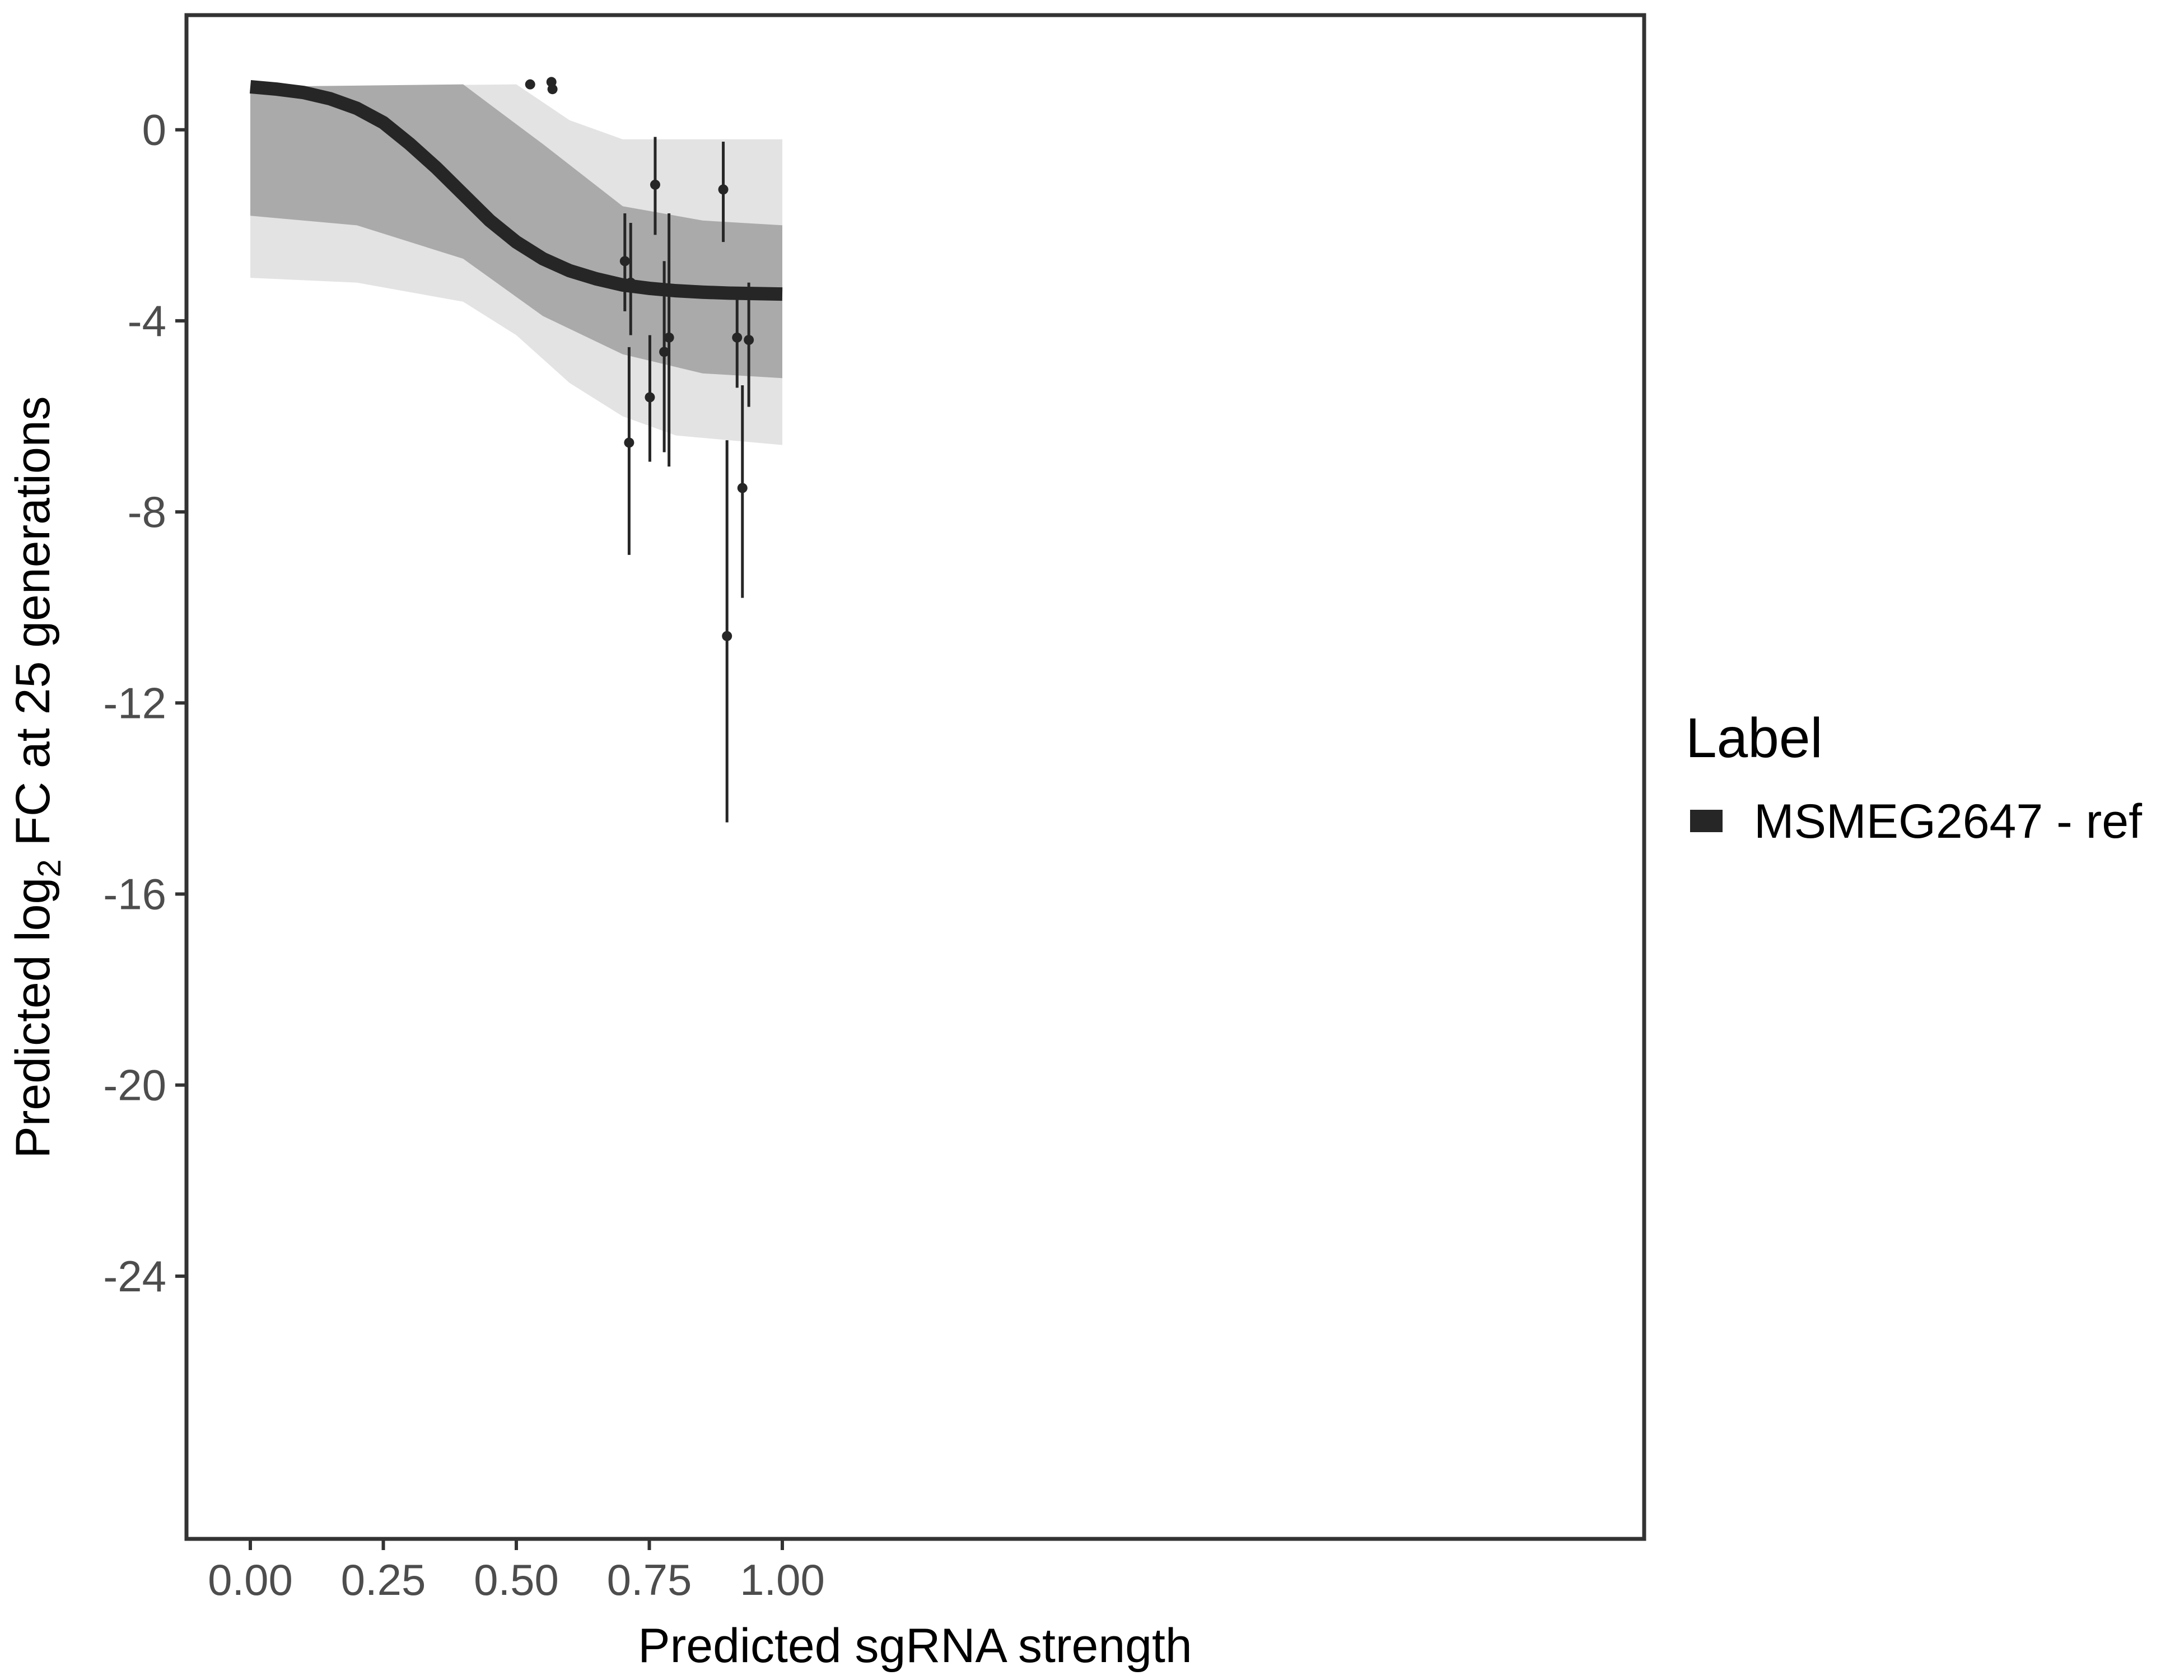 This screenshot has width=2184, height=1680. Describe the element at coordinates (251, 1580) in the screenshot. I see `x-tick-label: 0.00` at that location.